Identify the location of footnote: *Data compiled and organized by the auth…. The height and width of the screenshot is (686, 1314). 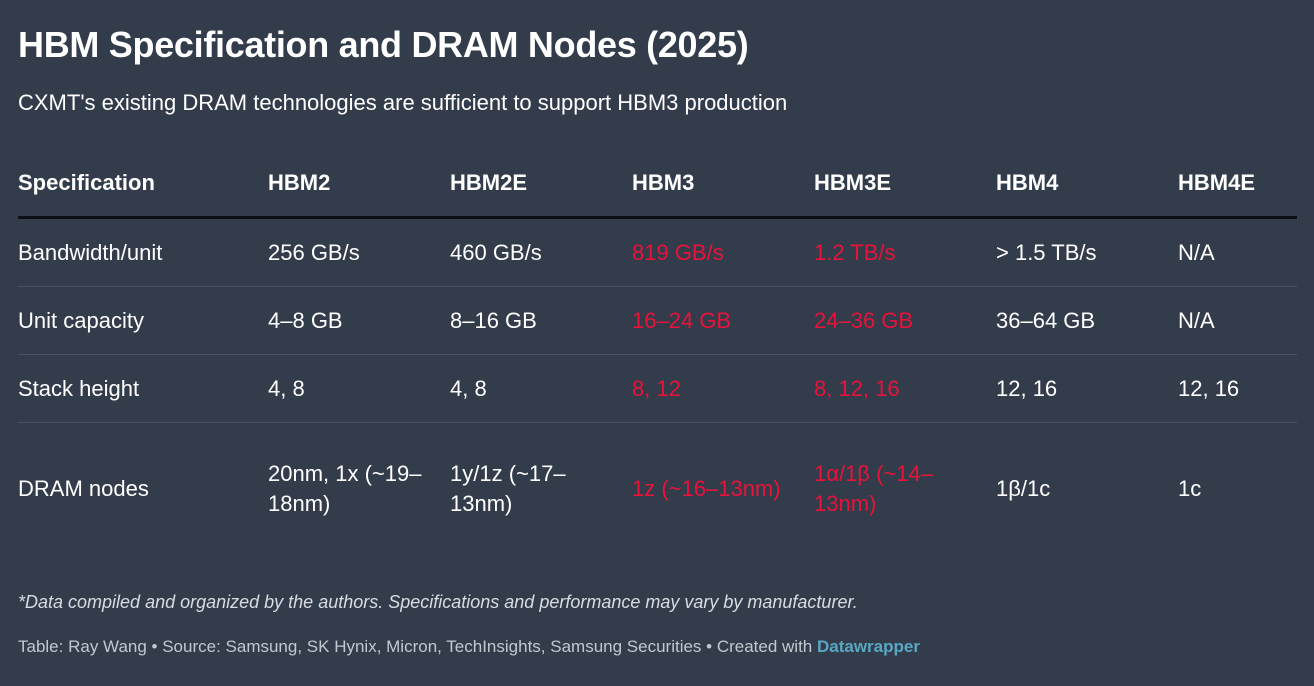
(438, 602).